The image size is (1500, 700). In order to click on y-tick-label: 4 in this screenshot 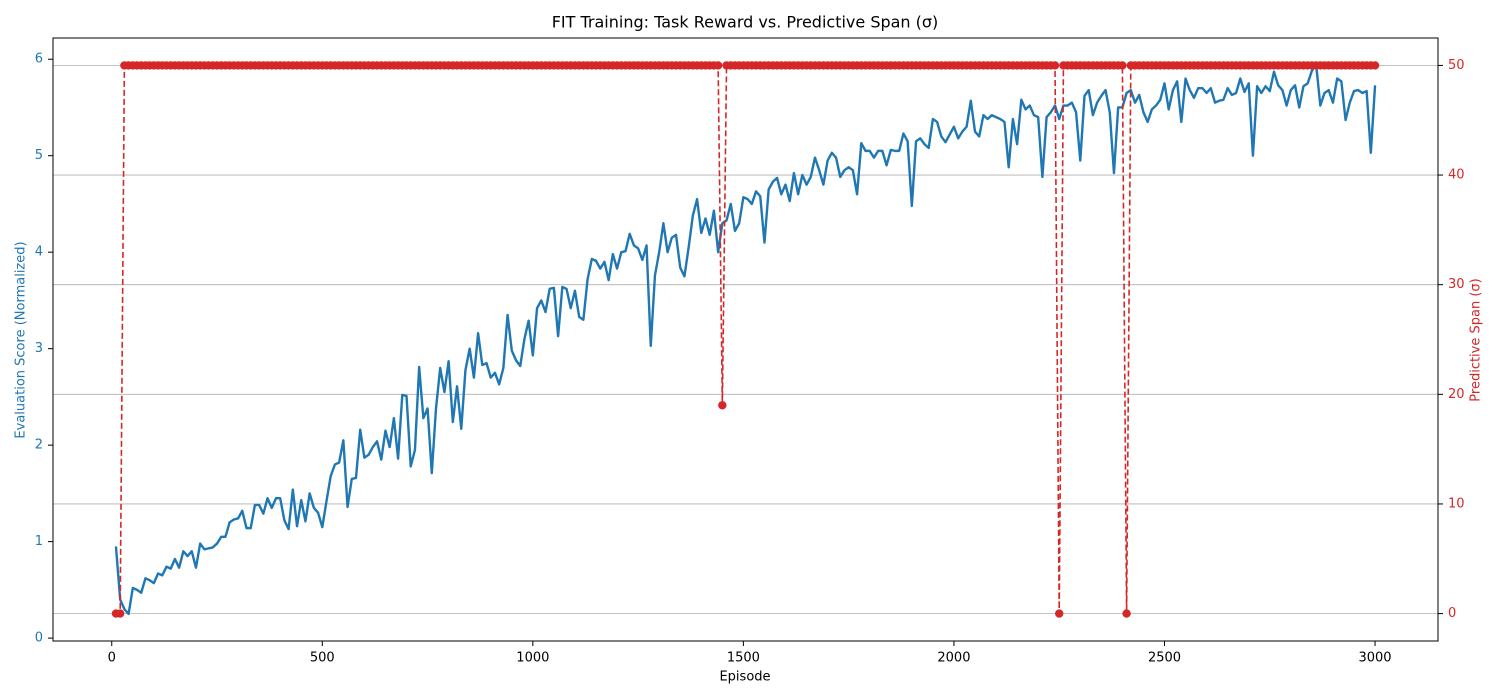, I will do `click(39, 252)`.